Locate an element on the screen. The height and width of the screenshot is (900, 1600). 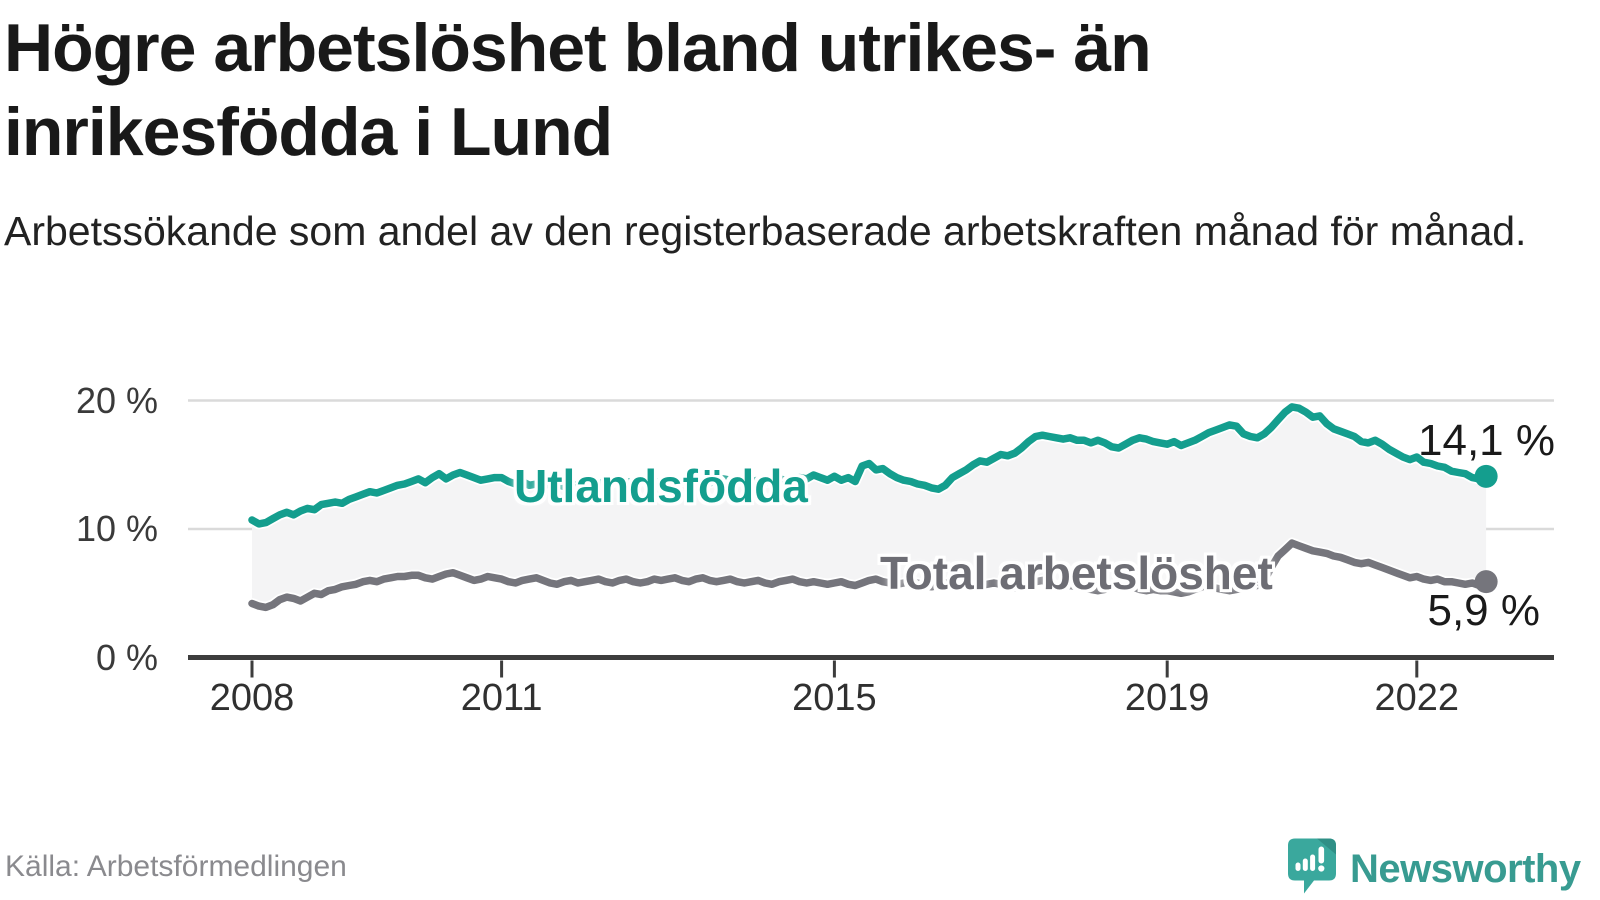
newsworthy-logo: Newsworthy is located at coordinates (1434, 869).